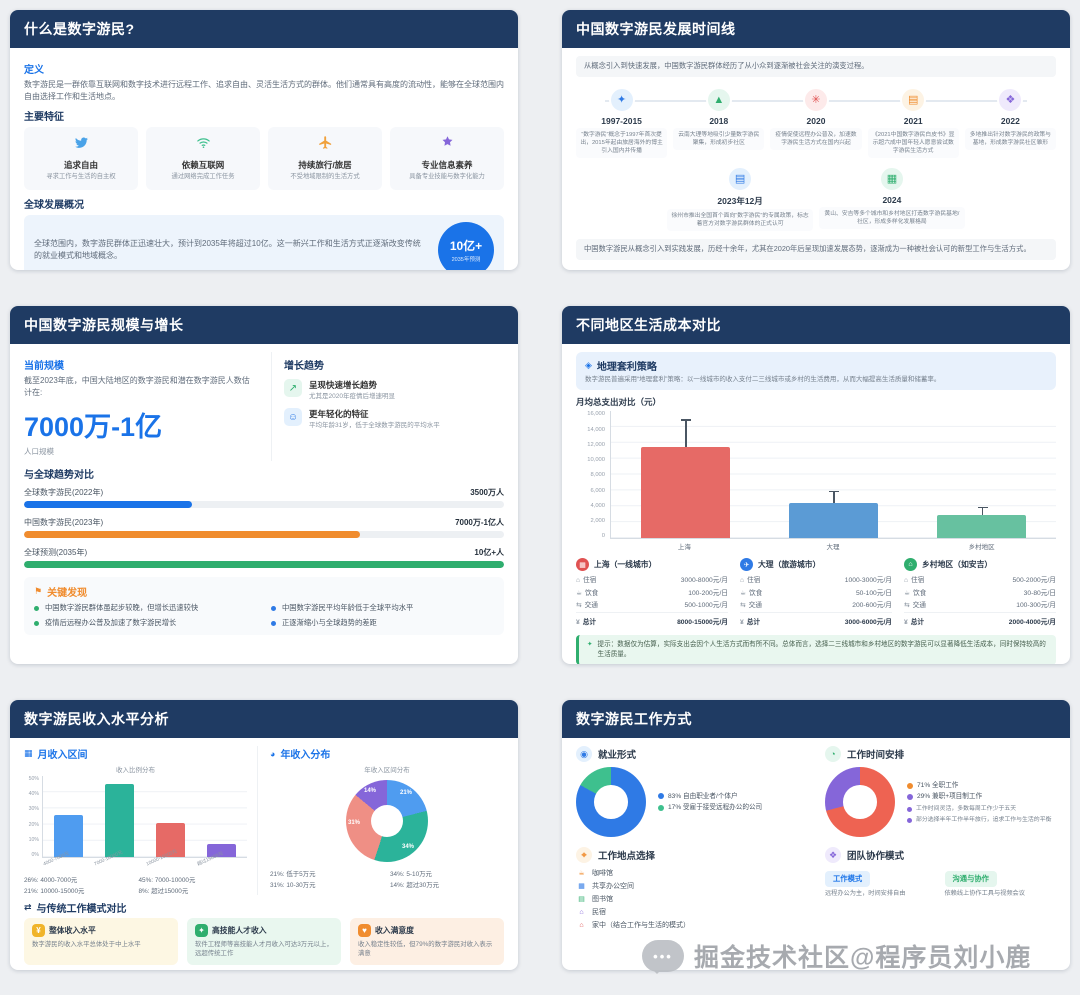 The image size is (1080, 995). What do you see at coordinates (293, 874) in the screenshot?
I see `legend-item: 21%: 低于5万元` at bounding box center [293, 874].